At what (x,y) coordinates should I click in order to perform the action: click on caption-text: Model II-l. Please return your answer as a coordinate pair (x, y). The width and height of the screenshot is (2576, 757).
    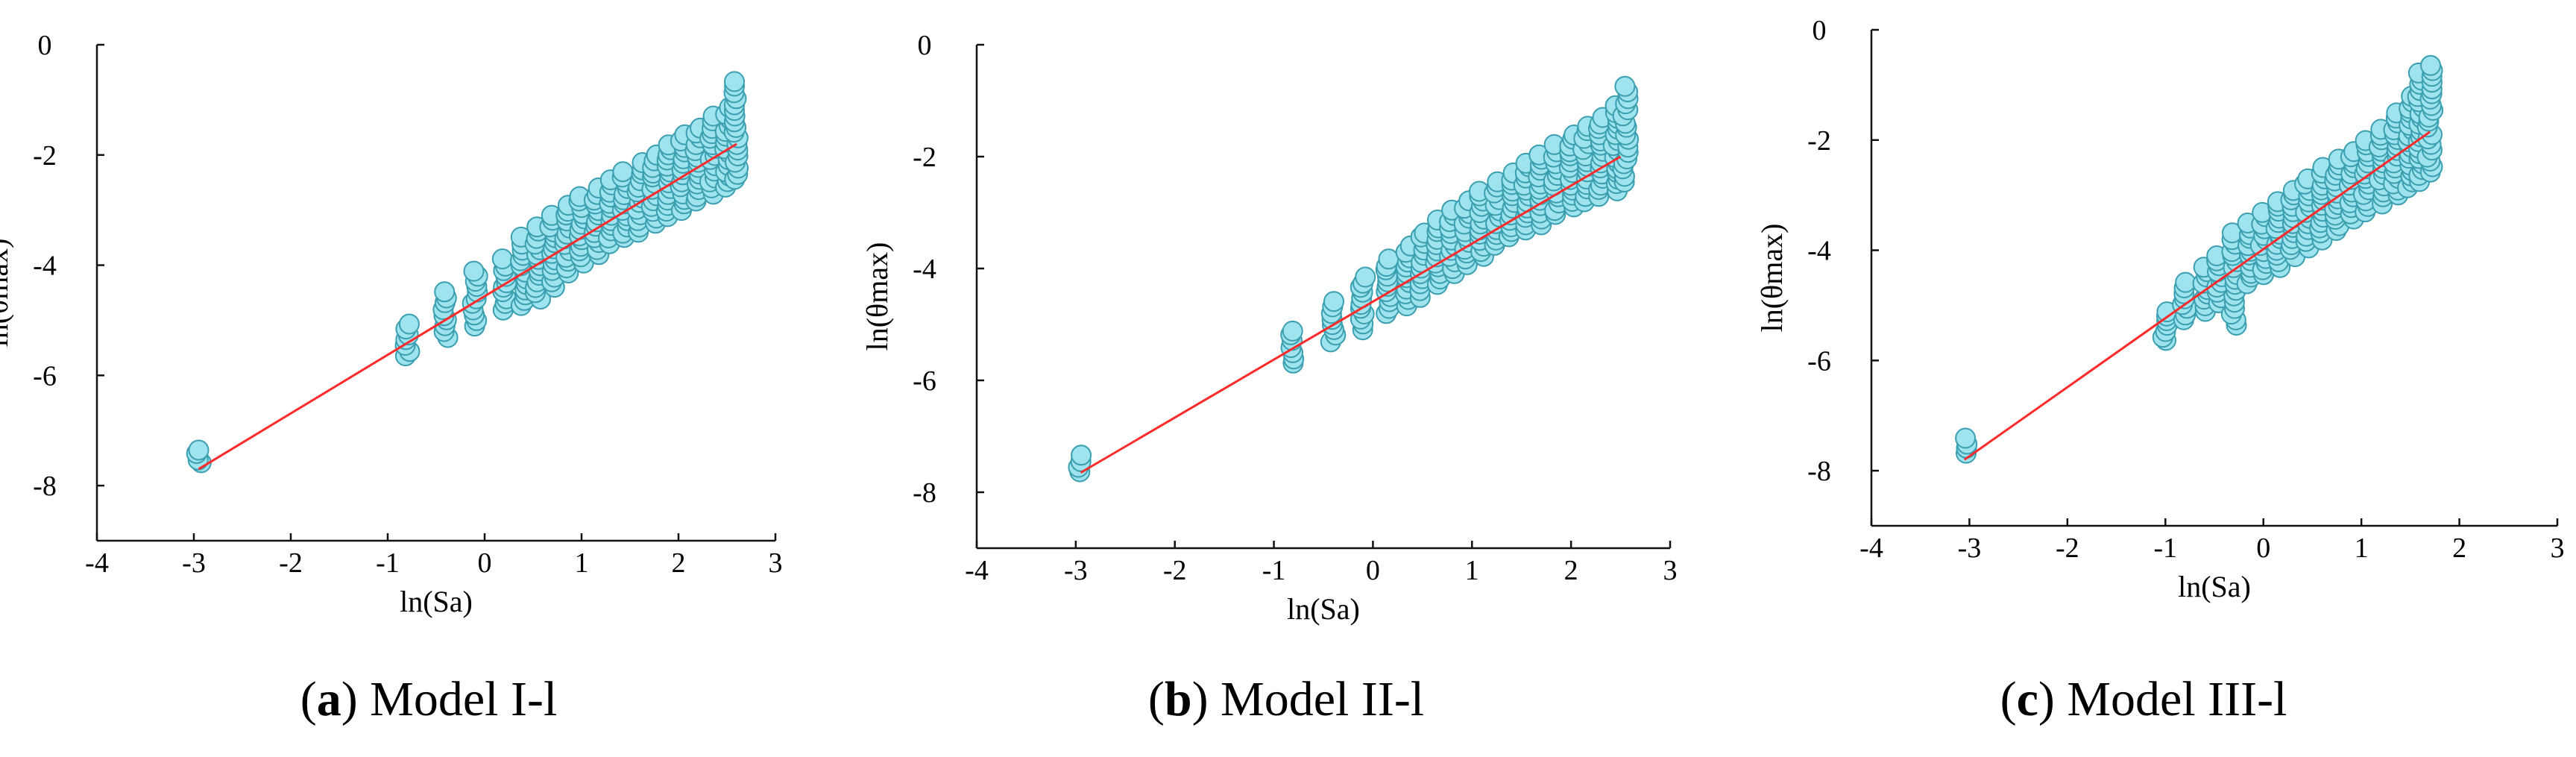
    Looking at the image, I should click on (1316, 699).